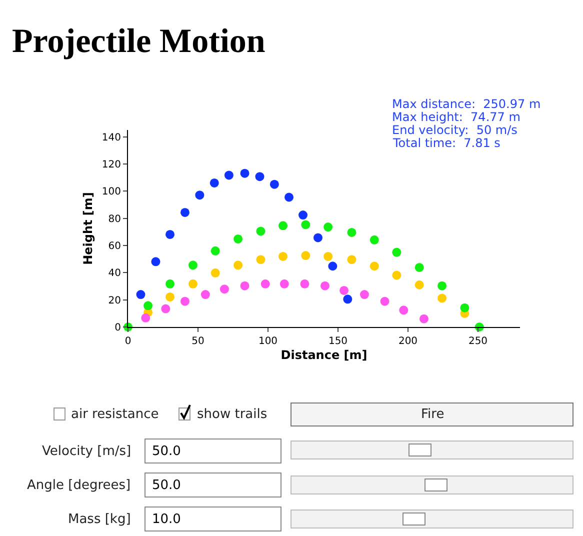  Describe the element at coordinates (79, 485) in the screenshot. I see `text: Angle [degrees]` at that location.